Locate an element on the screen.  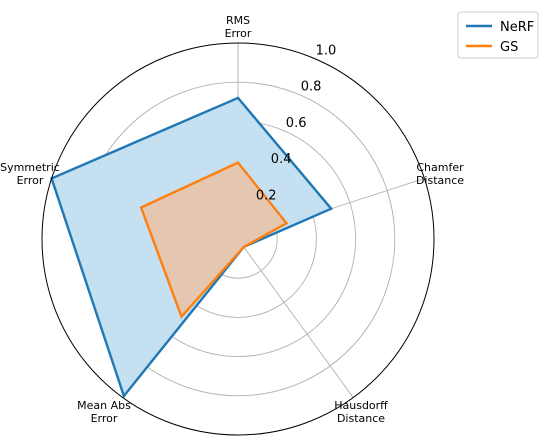
legend-label: GS is located at coordinates (509, 47).